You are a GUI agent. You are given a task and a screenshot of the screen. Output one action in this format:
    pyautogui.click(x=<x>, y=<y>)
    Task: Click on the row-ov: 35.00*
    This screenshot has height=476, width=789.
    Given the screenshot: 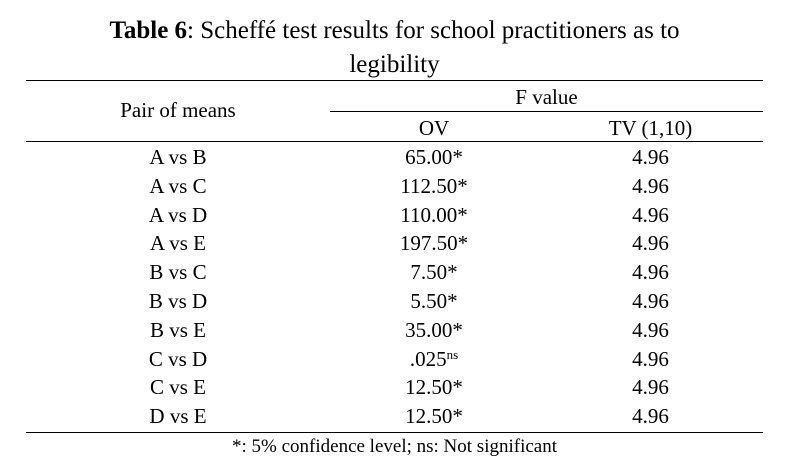 What is the action you would take?
    pyautogui.click(x=434, y=330)
    